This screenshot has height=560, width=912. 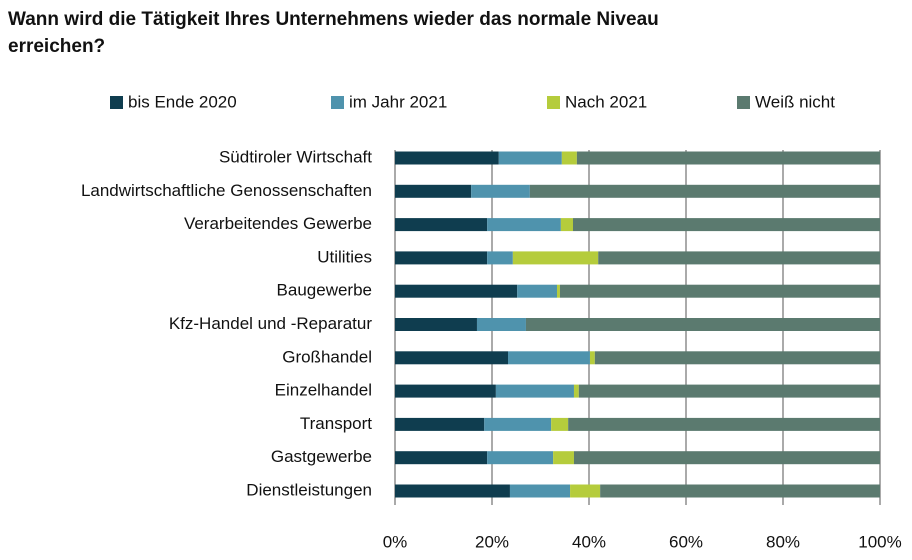 I want to click on x-tick-label: 100%, so click(x=879, y=541).